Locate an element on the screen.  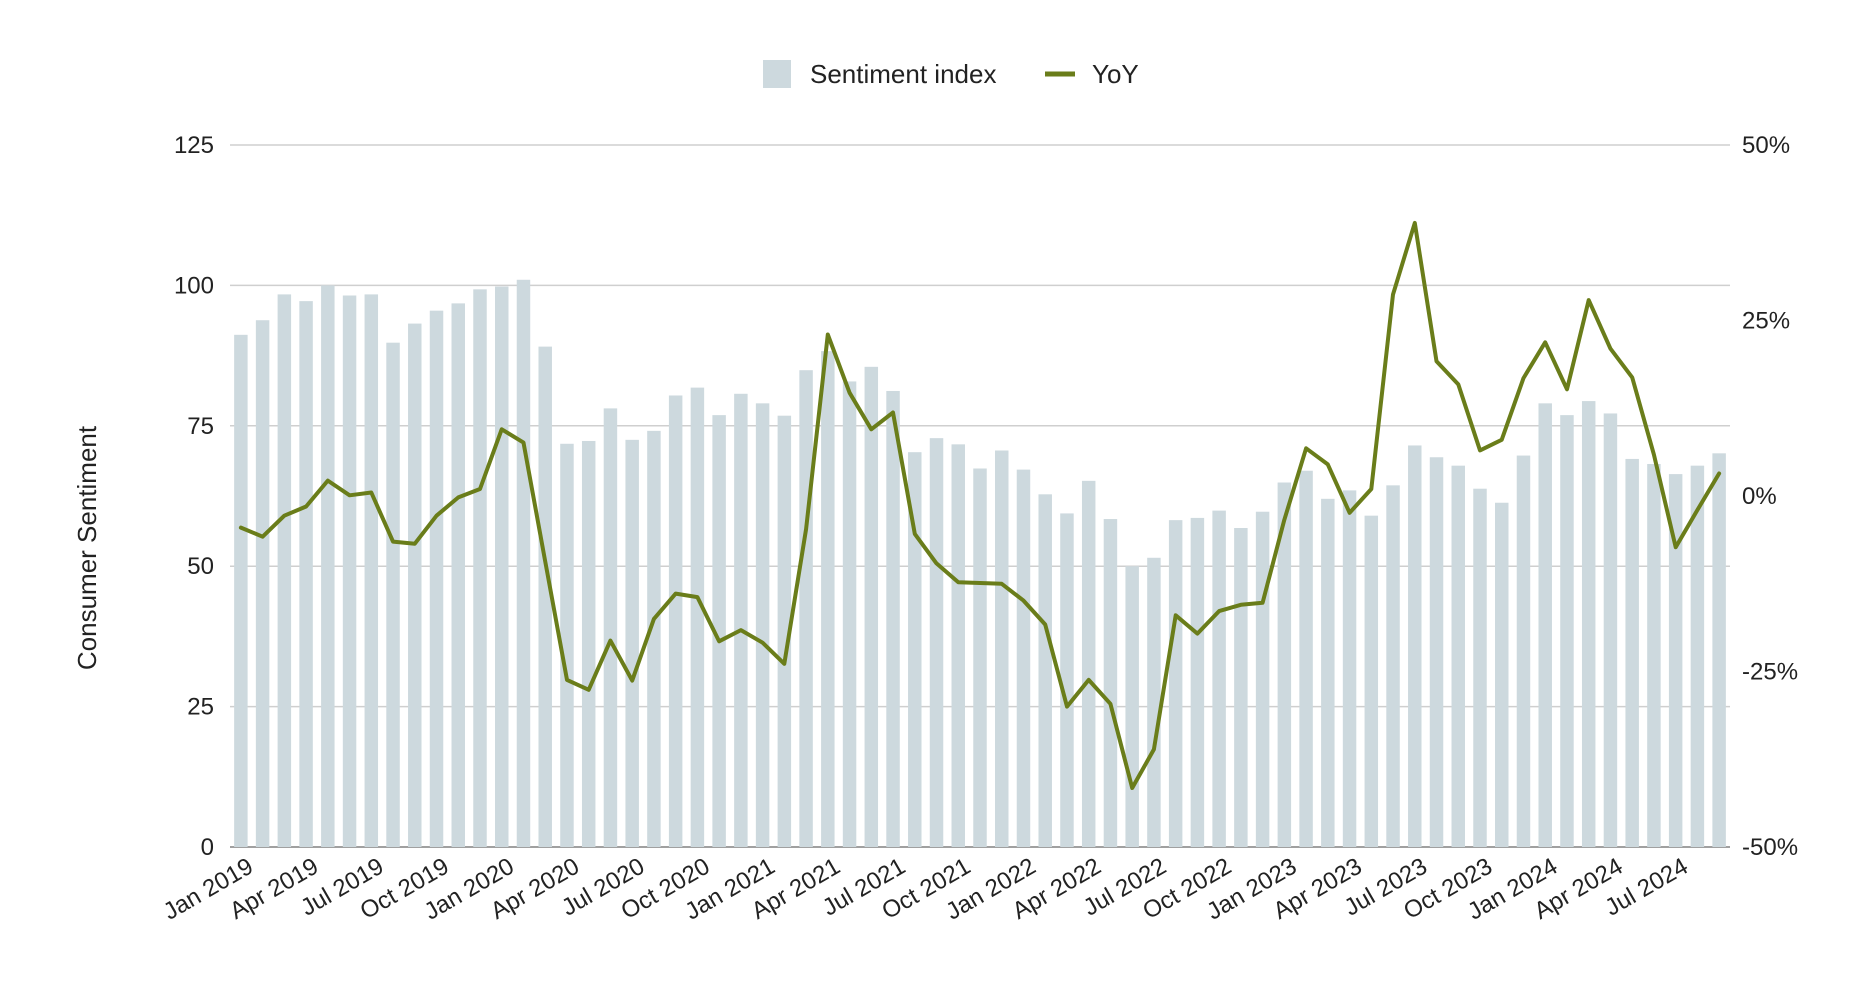
y-axis-left: 0 25 50 75 100 125 is located at coordinates (194, 496).